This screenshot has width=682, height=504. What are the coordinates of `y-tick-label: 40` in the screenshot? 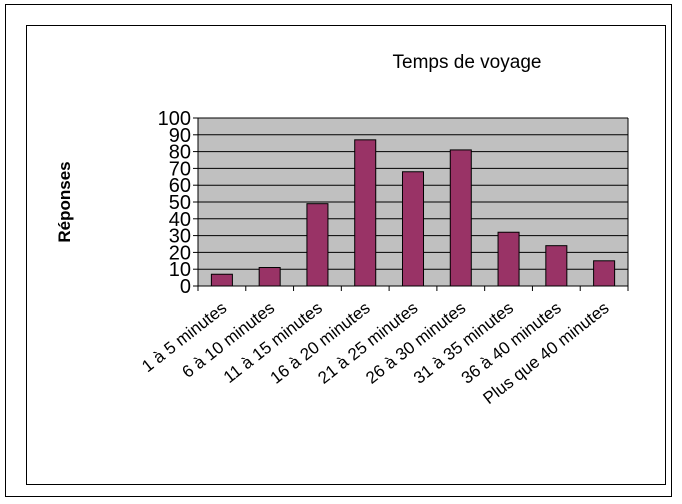 It's located at (180, 220).